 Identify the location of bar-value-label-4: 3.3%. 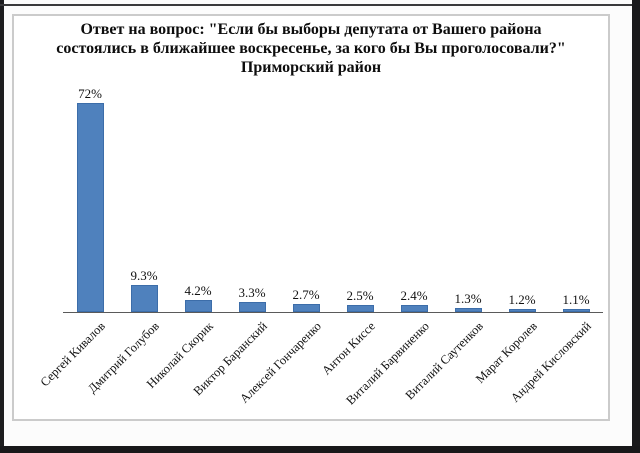
(252, 292).